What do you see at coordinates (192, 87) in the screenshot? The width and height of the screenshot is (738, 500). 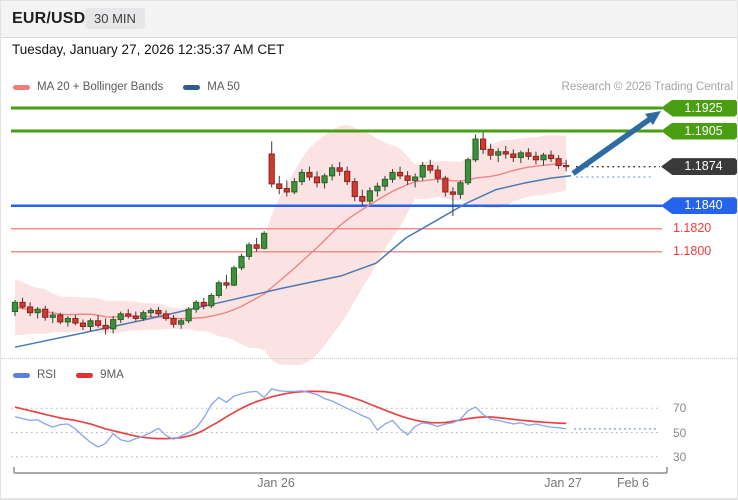 I see `ma50-swatch-icon` at bounding box center [192, 87].